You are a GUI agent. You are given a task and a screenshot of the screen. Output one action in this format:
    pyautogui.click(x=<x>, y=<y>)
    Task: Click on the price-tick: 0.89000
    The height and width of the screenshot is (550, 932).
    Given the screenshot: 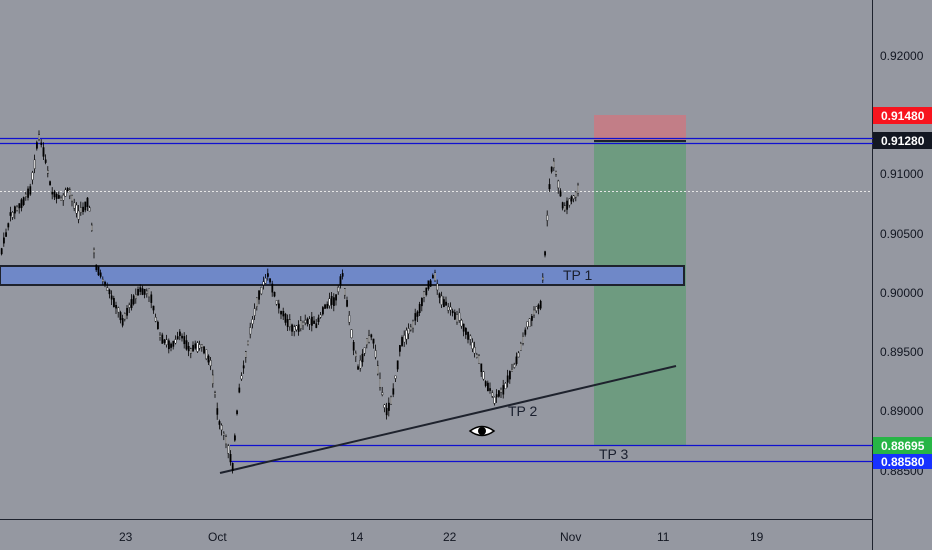 What is the action you would take?
    pyautogui.click(x=902, y=411)
    